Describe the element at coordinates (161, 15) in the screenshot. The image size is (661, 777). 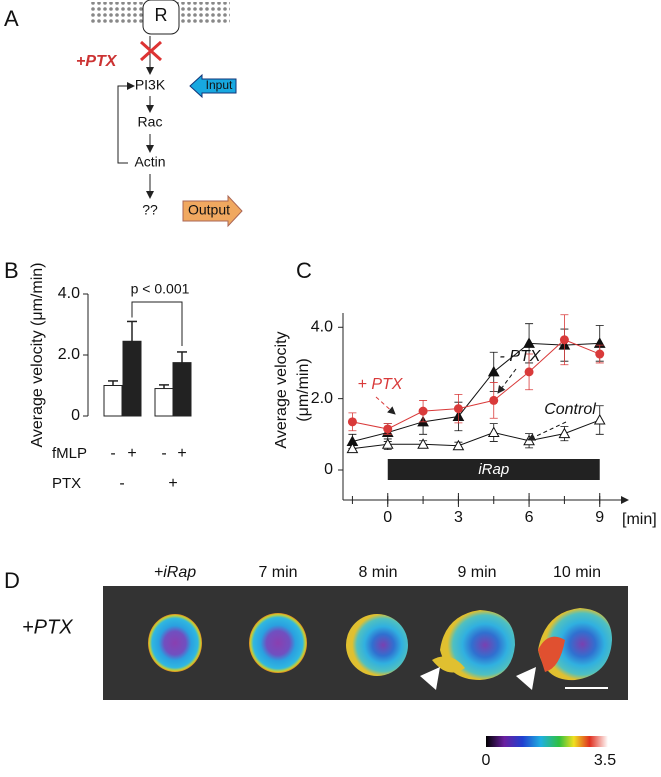
I see `receptor-label: R` at that location.